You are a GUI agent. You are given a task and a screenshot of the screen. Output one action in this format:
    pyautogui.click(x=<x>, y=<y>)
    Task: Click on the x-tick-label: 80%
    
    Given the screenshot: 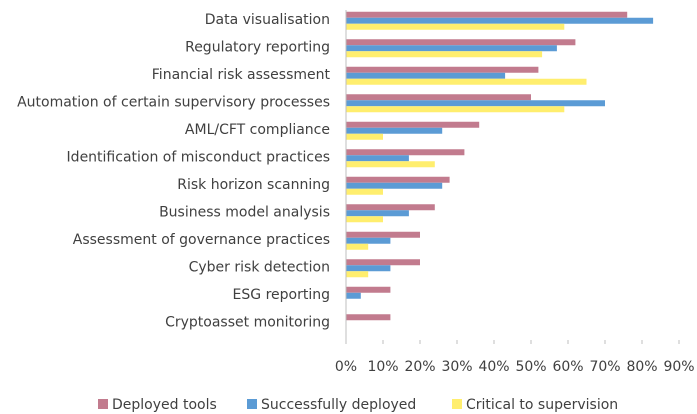 What is the action you would take?
    pyautogui.click(x=641, y=367)
    